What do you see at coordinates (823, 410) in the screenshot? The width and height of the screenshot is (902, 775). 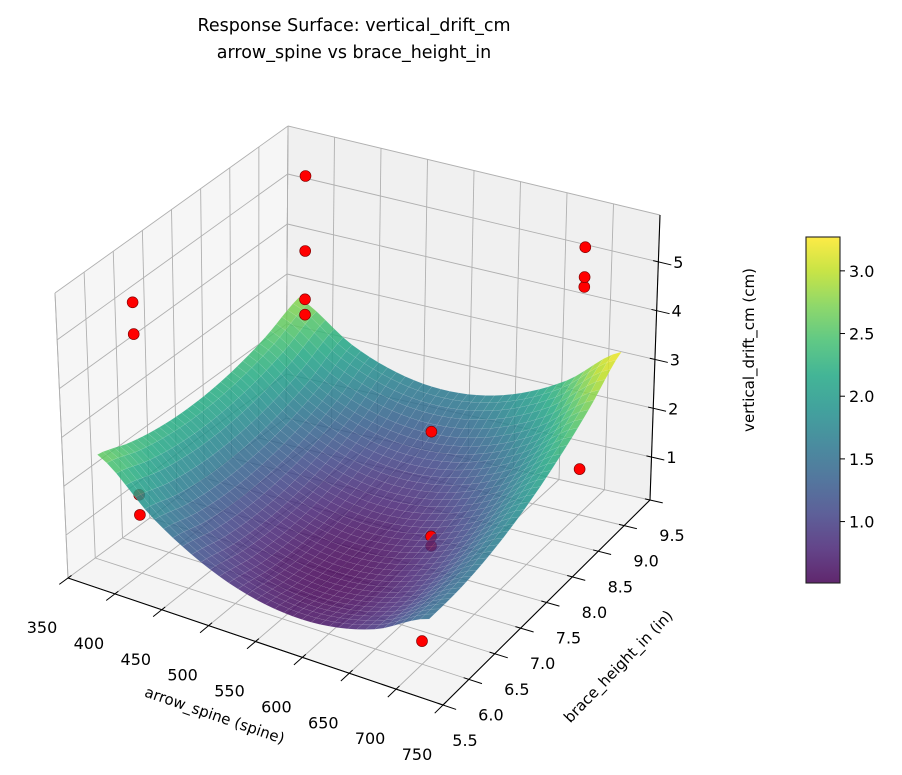 I see `colorbar-gradient` at bounding box center [823, 410].